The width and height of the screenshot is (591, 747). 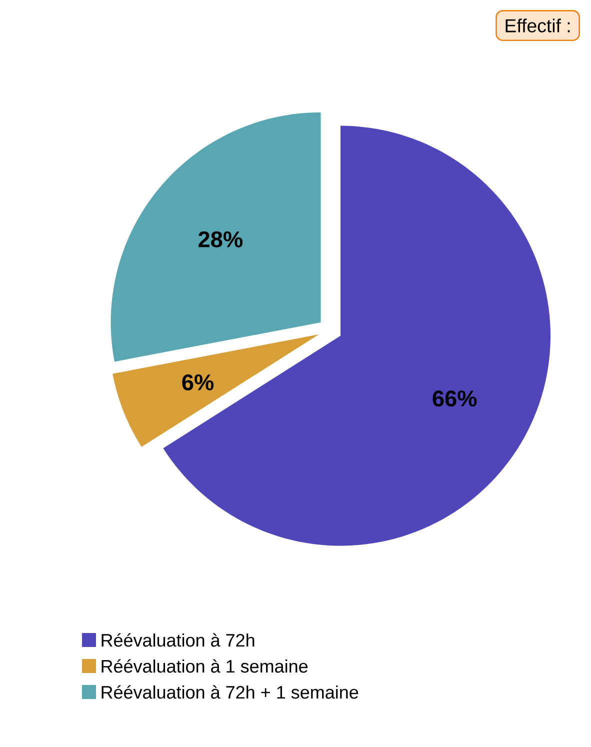 What do you see at coordinates (538, 25) in the screenshot?
I see `text: Effectif :` at bounding box center [538, 25].